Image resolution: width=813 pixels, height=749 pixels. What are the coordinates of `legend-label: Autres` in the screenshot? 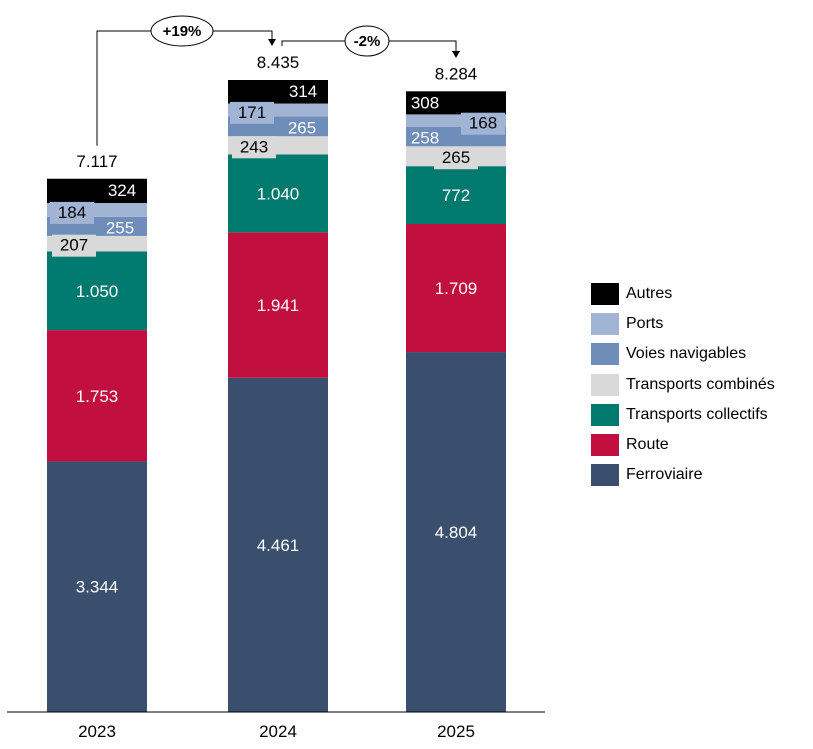 It's located at (649, 294).